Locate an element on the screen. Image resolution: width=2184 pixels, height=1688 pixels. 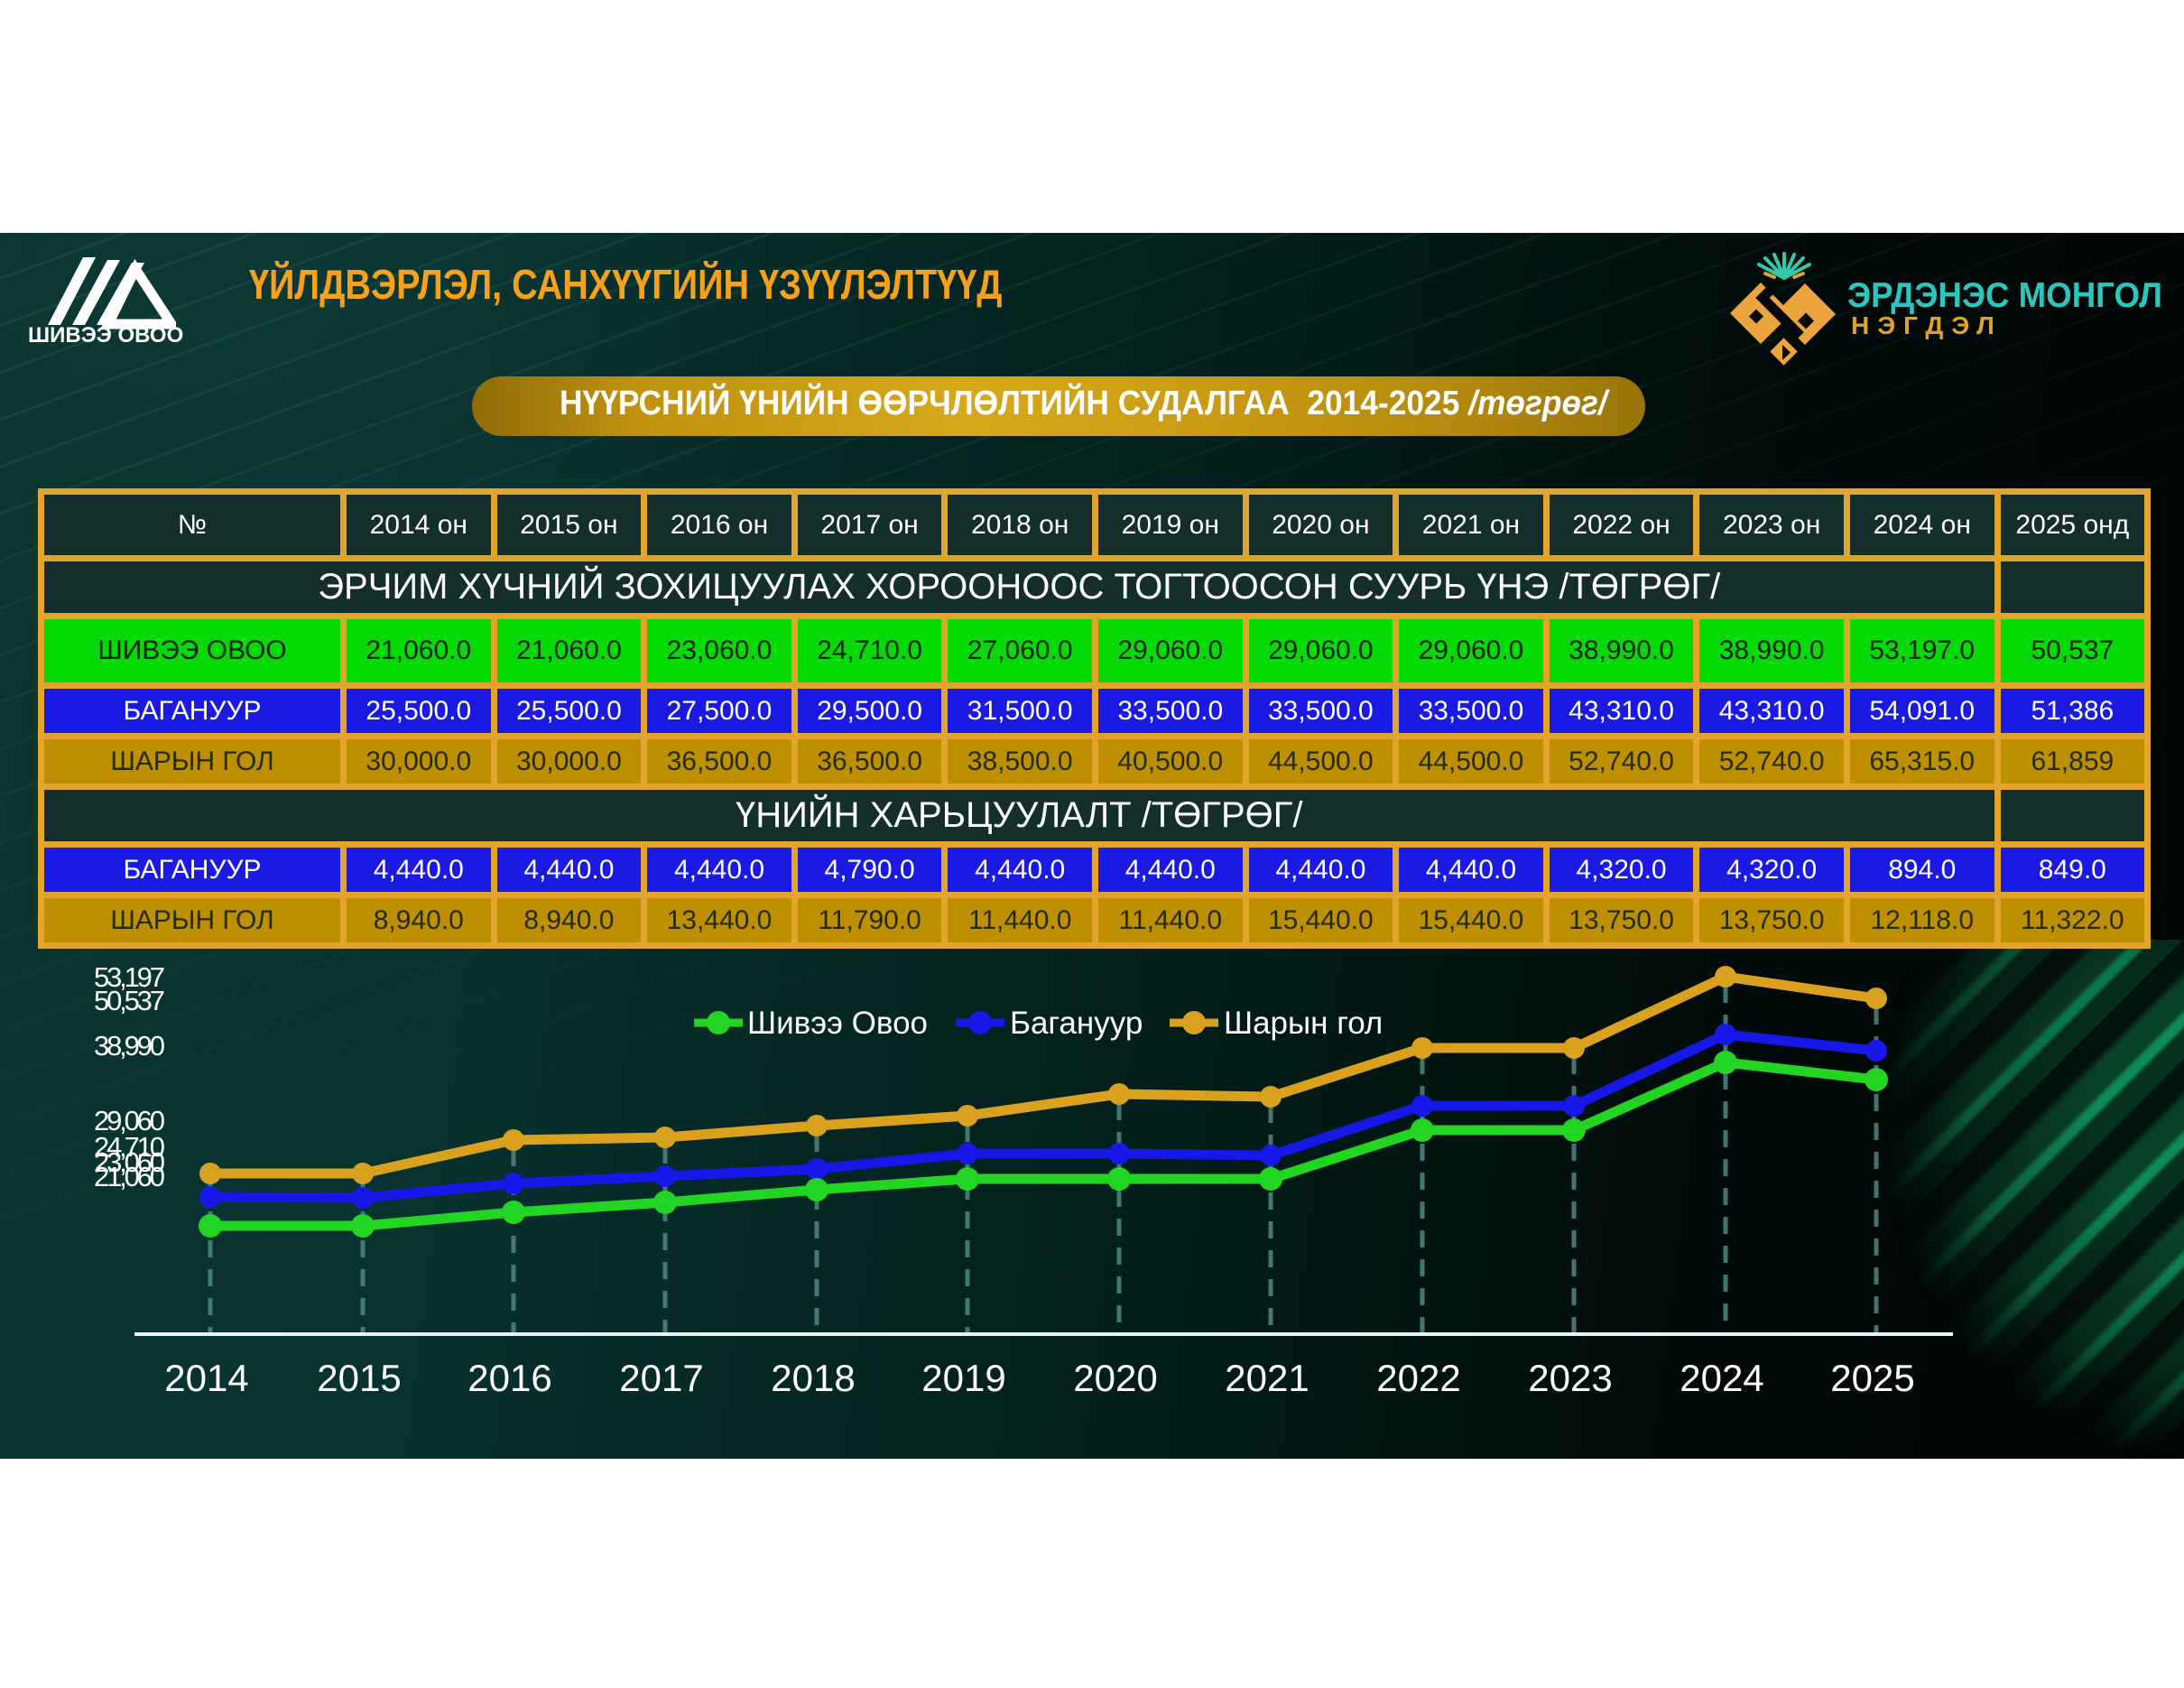
svg-text: 2020 is located at coordinates (1115, 1378).